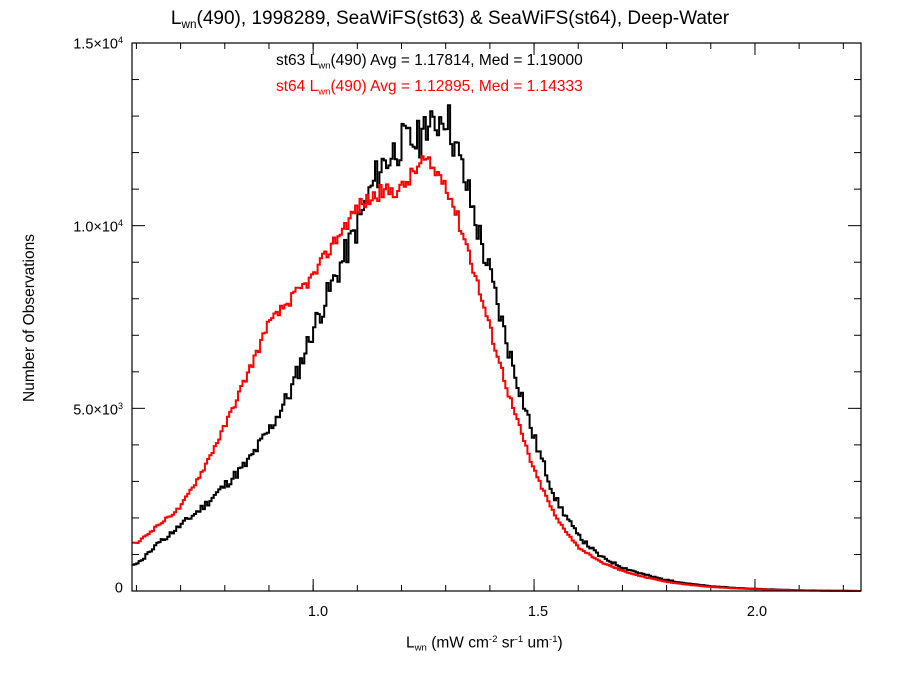  Describe the element at coordinates (176, 18) in the screenshot. I see `title-prefix: L` at that location.